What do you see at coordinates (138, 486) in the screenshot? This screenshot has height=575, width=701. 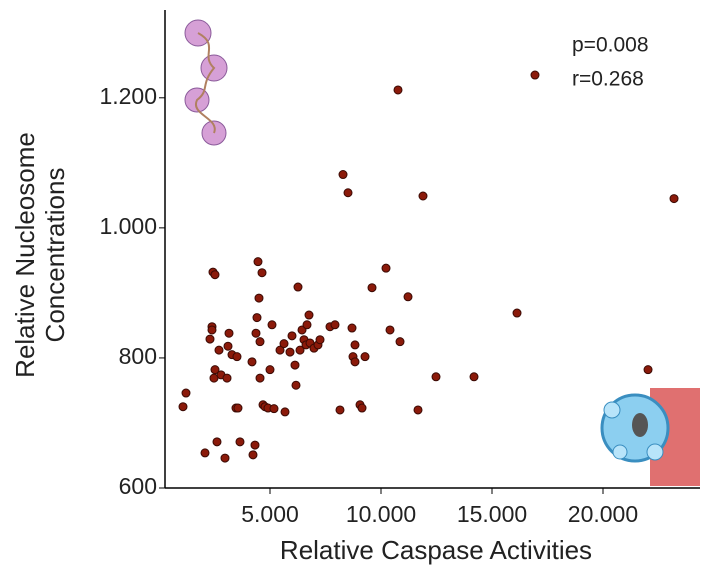 I see `y-tick-label: 600` at bounding box center [138, 486].